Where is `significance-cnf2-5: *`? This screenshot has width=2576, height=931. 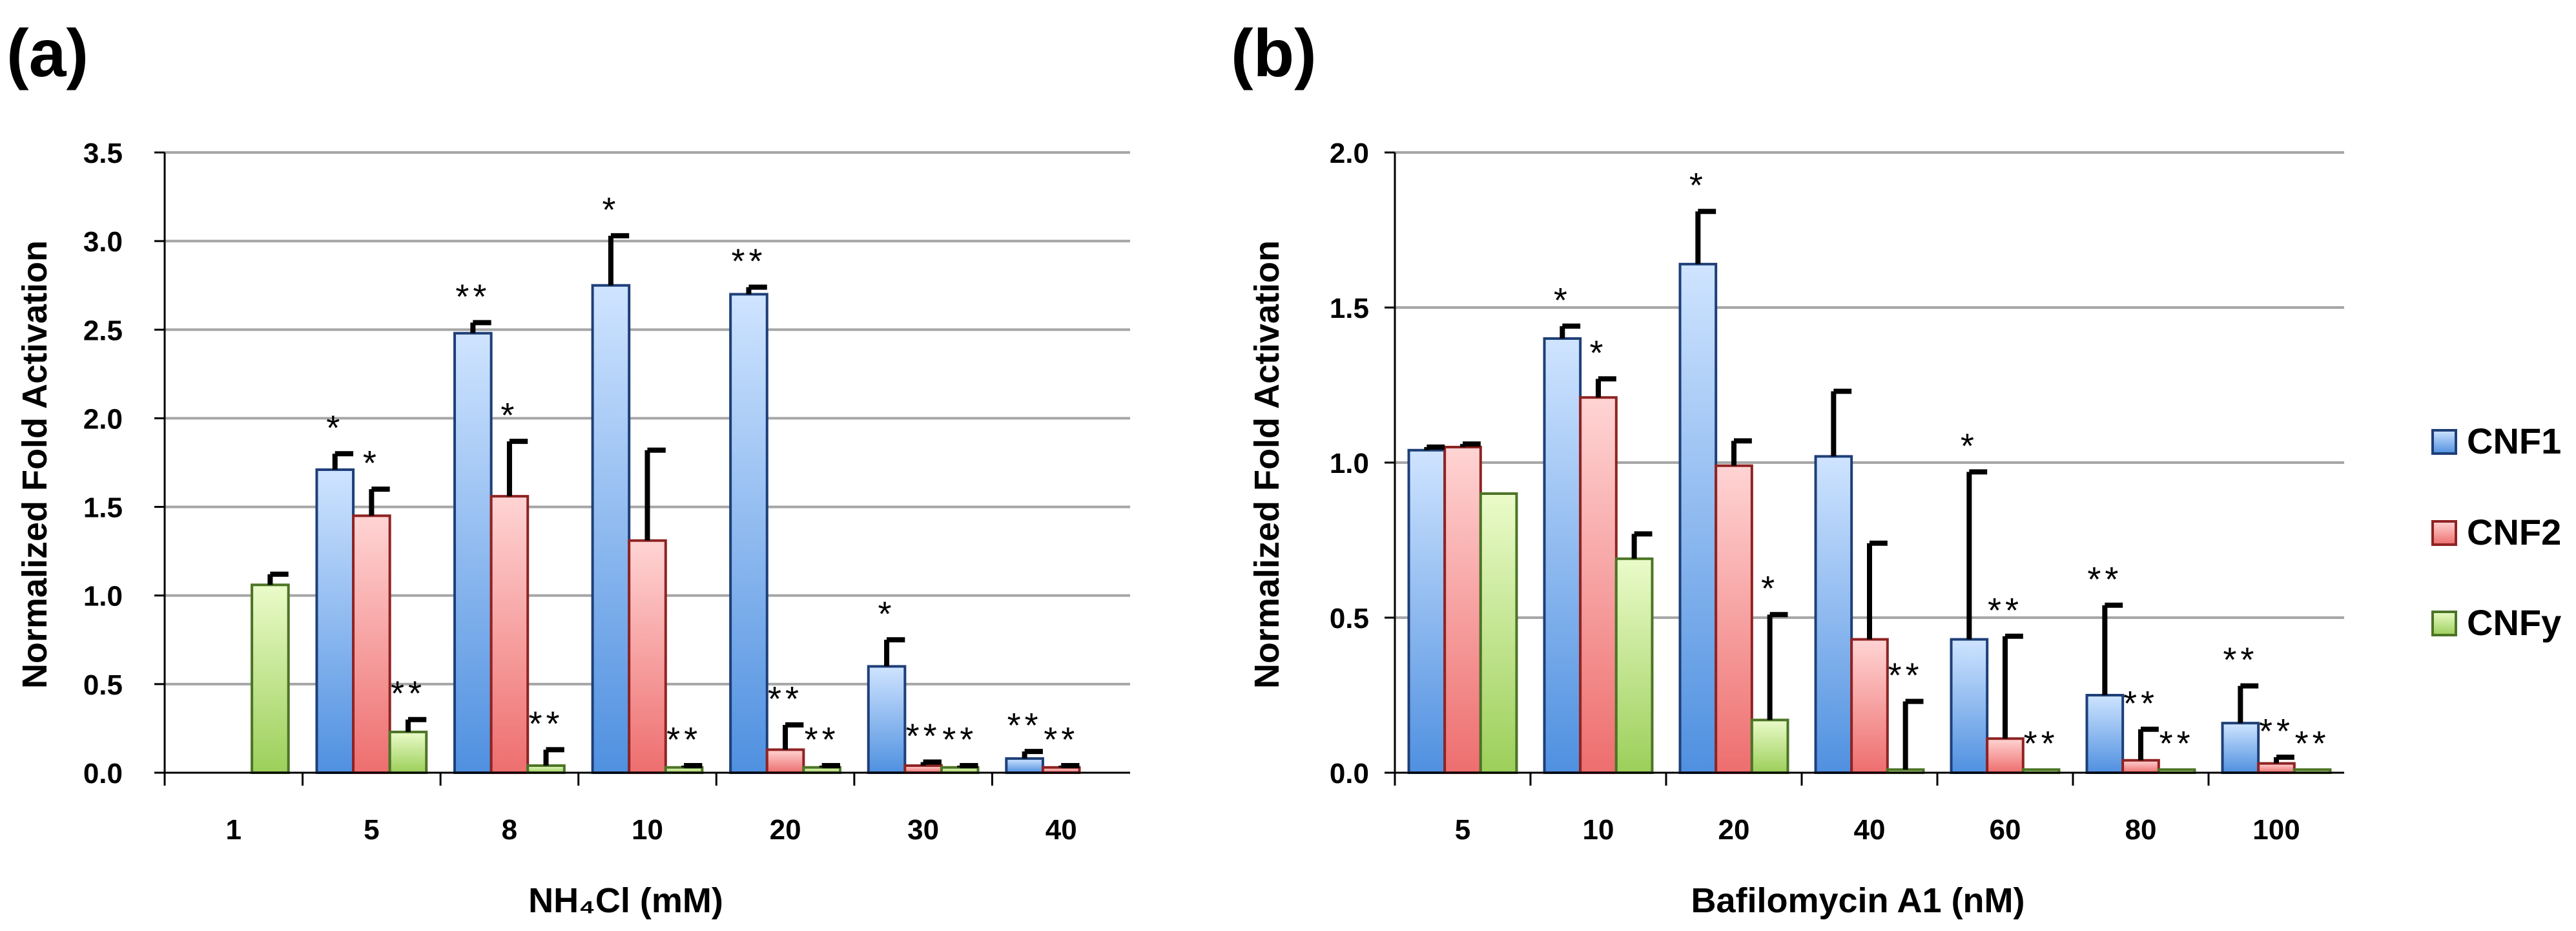 significance-cnf2-5: * is located at coordinates (371, 463).